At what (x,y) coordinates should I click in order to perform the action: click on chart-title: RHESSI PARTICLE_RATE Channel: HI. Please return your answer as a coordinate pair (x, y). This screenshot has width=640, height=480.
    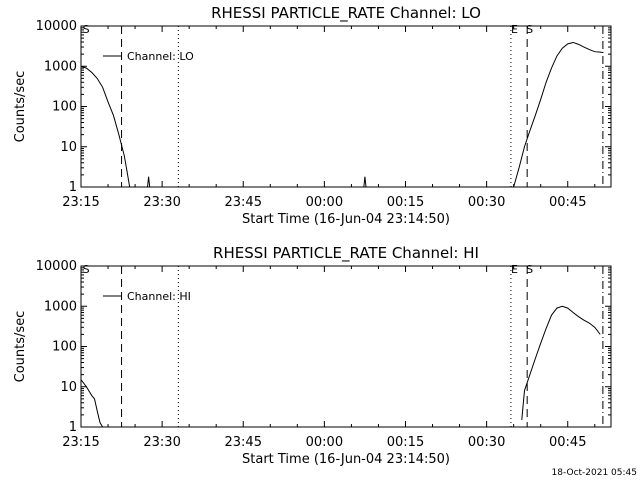
    Looking at the image, I should click on (346, 253).